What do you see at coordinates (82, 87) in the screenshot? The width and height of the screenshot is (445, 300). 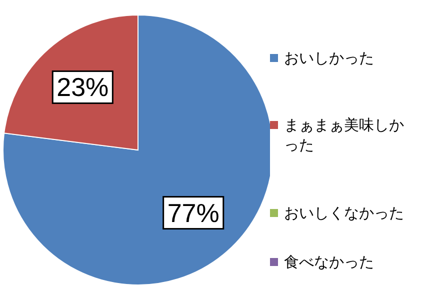 I see `data-label: 23%` at bounding box center [82, 87].